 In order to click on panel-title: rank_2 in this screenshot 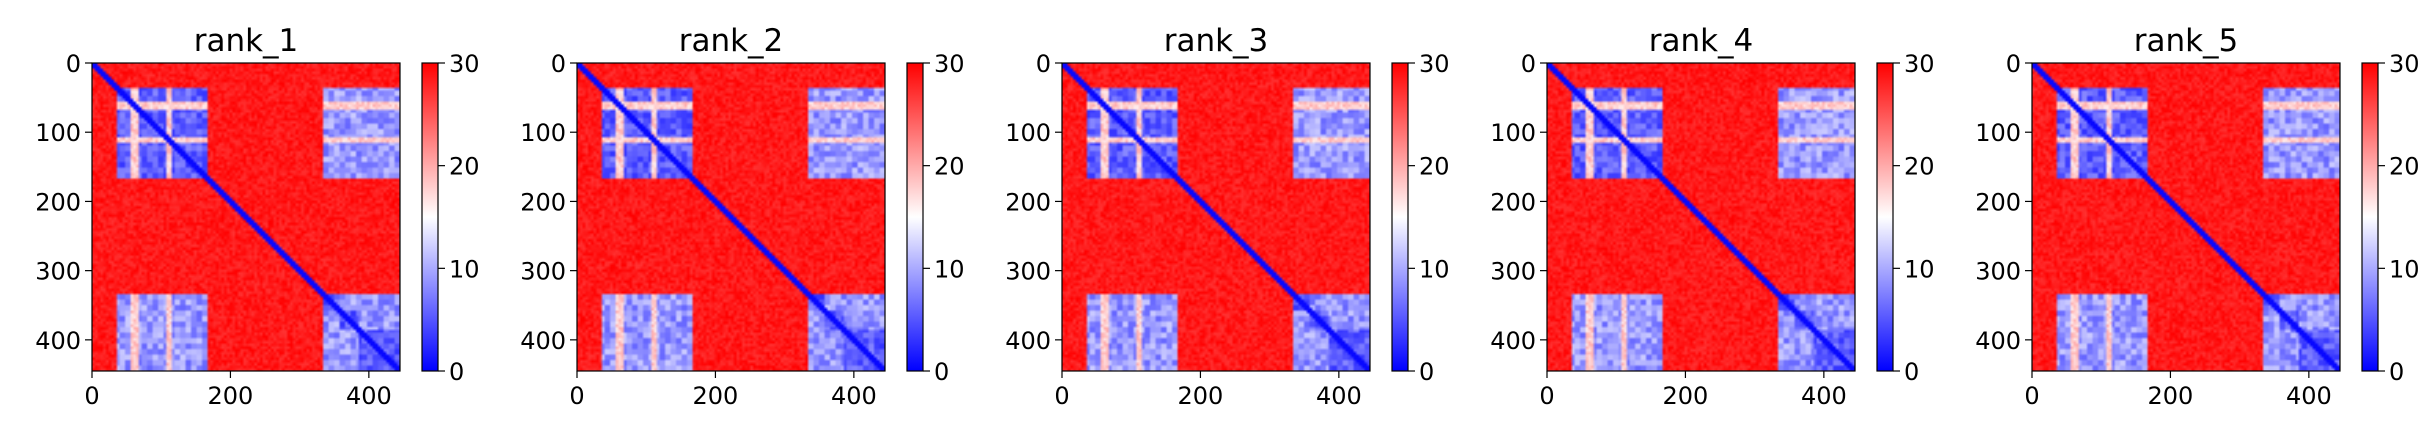, I will do `click(731, 41)`.